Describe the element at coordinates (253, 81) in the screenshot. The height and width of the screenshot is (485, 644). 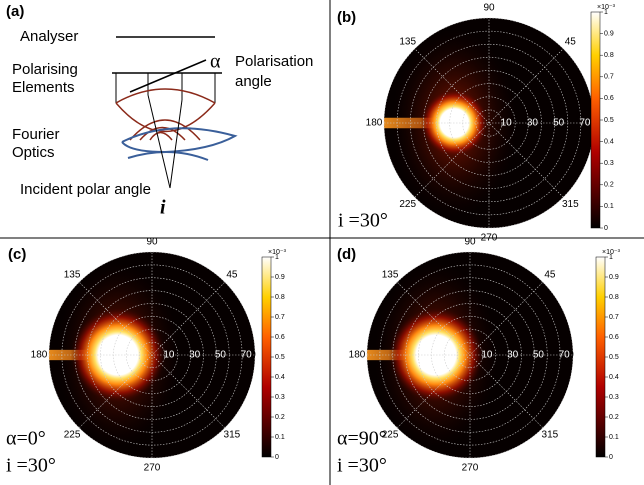
I see `diagram-label: angle` at that location.